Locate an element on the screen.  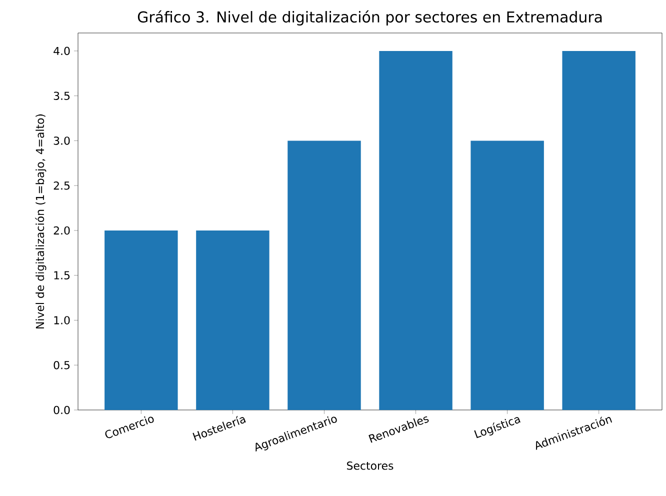
x-axis-title: Sectores is located at coordinates (370, 466).